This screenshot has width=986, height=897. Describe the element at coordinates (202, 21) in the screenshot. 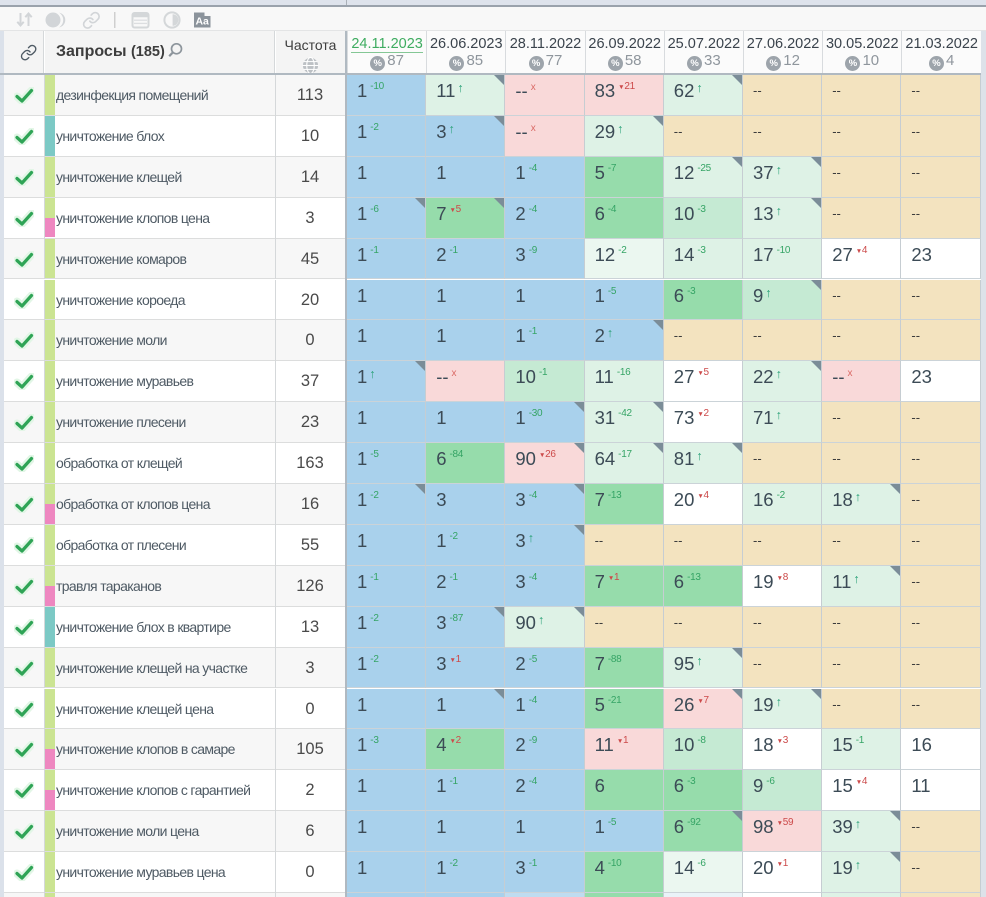

I see `svg-text: Aa` at that location.